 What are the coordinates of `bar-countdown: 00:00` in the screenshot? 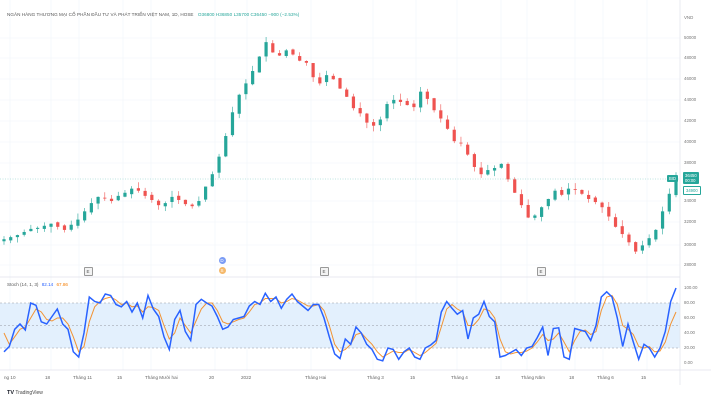 It's located at (690, 180).